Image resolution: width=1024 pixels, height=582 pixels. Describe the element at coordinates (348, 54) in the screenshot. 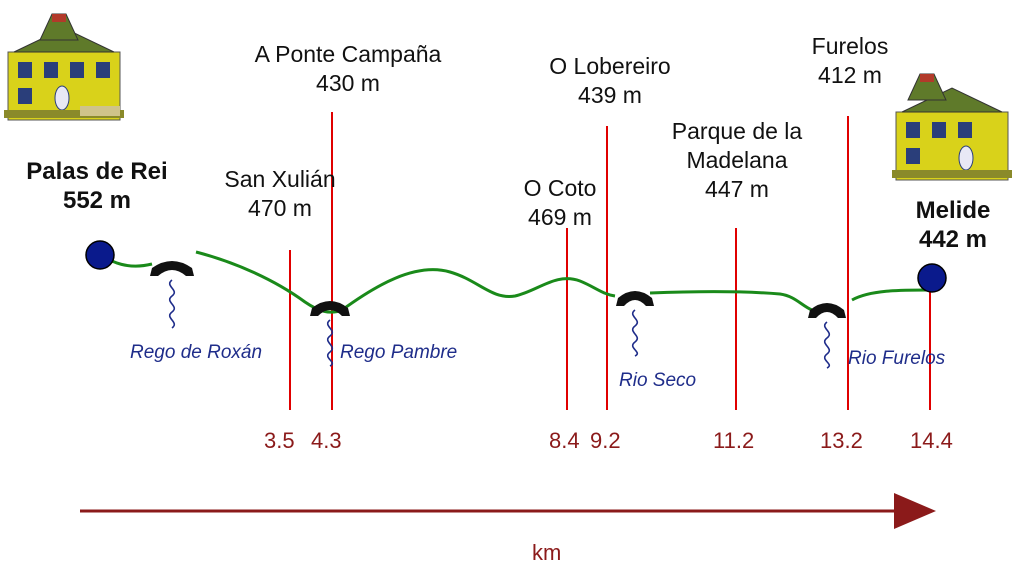

I see `waypoint-name: A Ponte Campaña` at that location.